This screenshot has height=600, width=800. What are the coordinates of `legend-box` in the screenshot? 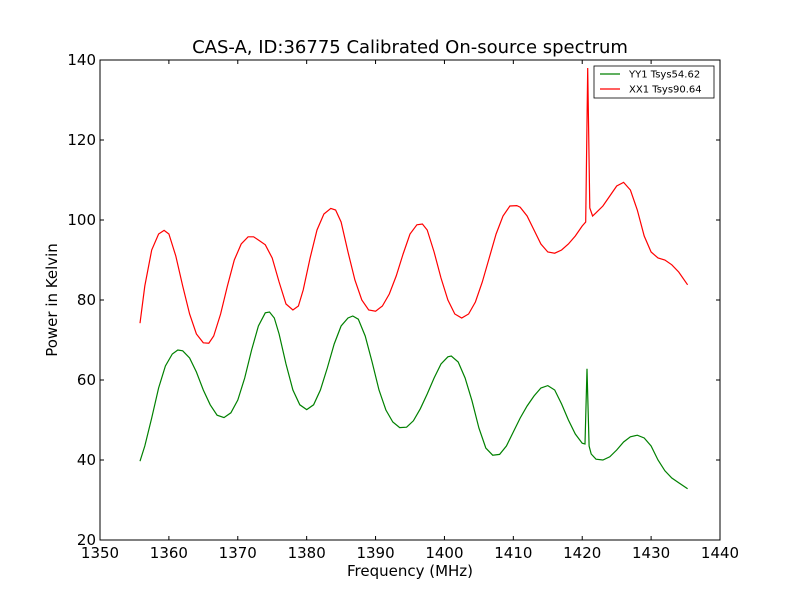 It's located at (654, 82).